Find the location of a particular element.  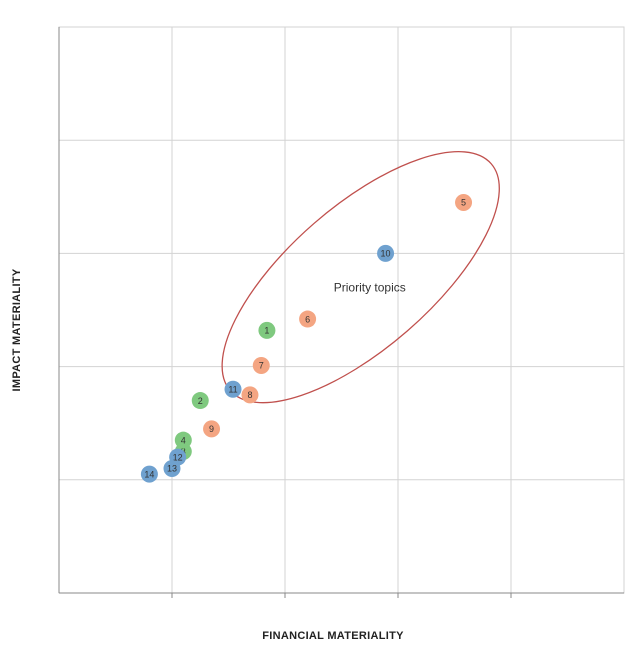

annotations: Priority topics is located at coordinates (370, 287).